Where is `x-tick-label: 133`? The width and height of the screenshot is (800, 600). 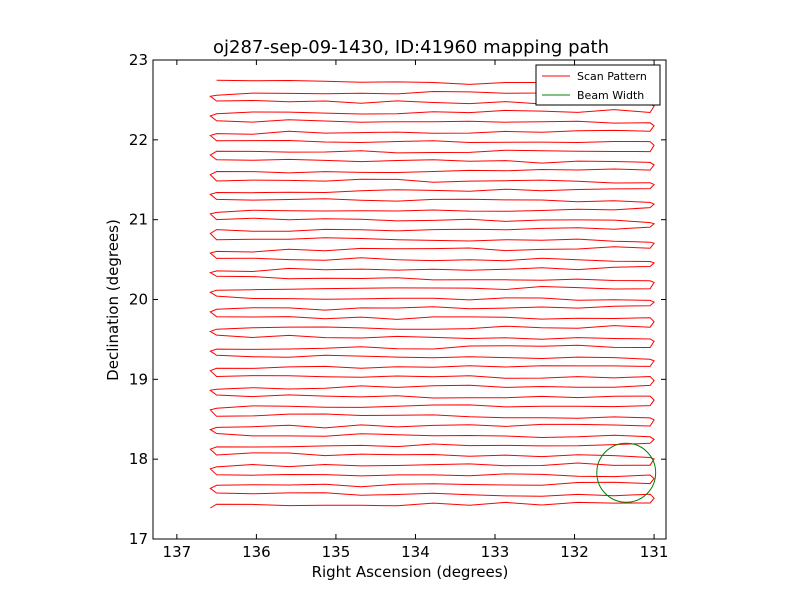 x-tick-label: 133 is located at coordinates (495, 552).